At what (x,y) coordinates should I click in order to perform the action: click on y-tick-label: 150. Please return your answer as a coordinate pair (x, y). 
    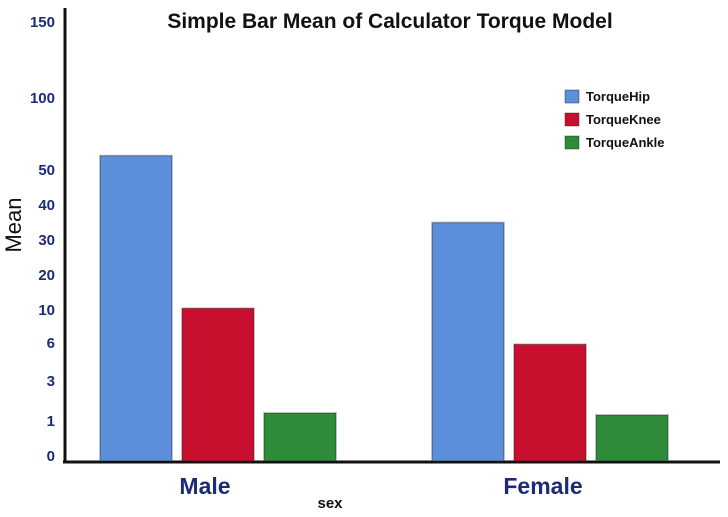
    Looking at the image, I should click on (42, 22).